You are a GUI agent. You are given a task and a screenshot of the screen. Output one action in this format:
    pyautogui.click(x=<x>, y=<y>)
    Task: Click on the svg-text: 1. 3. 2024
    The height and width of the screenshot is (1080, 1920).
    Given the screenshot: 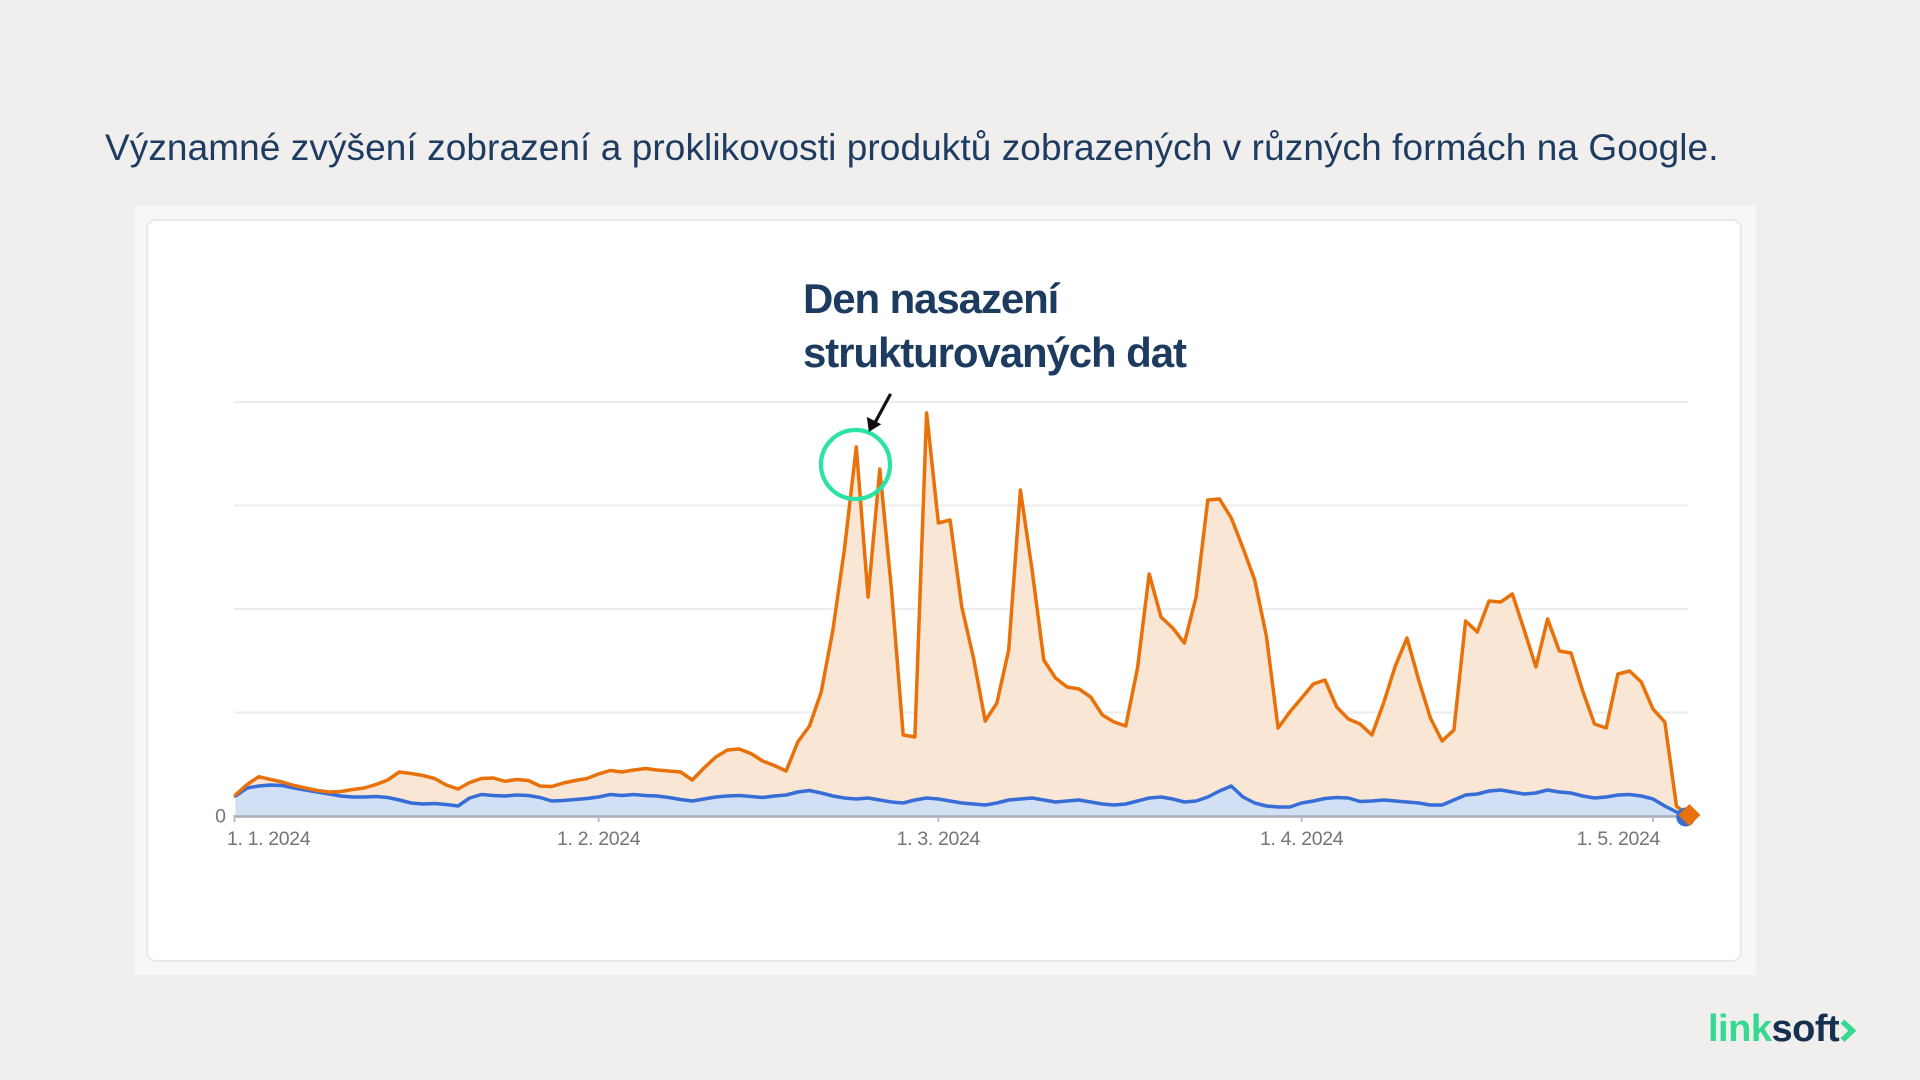 What is the action you would take?
    pyautogui.click(x=939, y=839)
    